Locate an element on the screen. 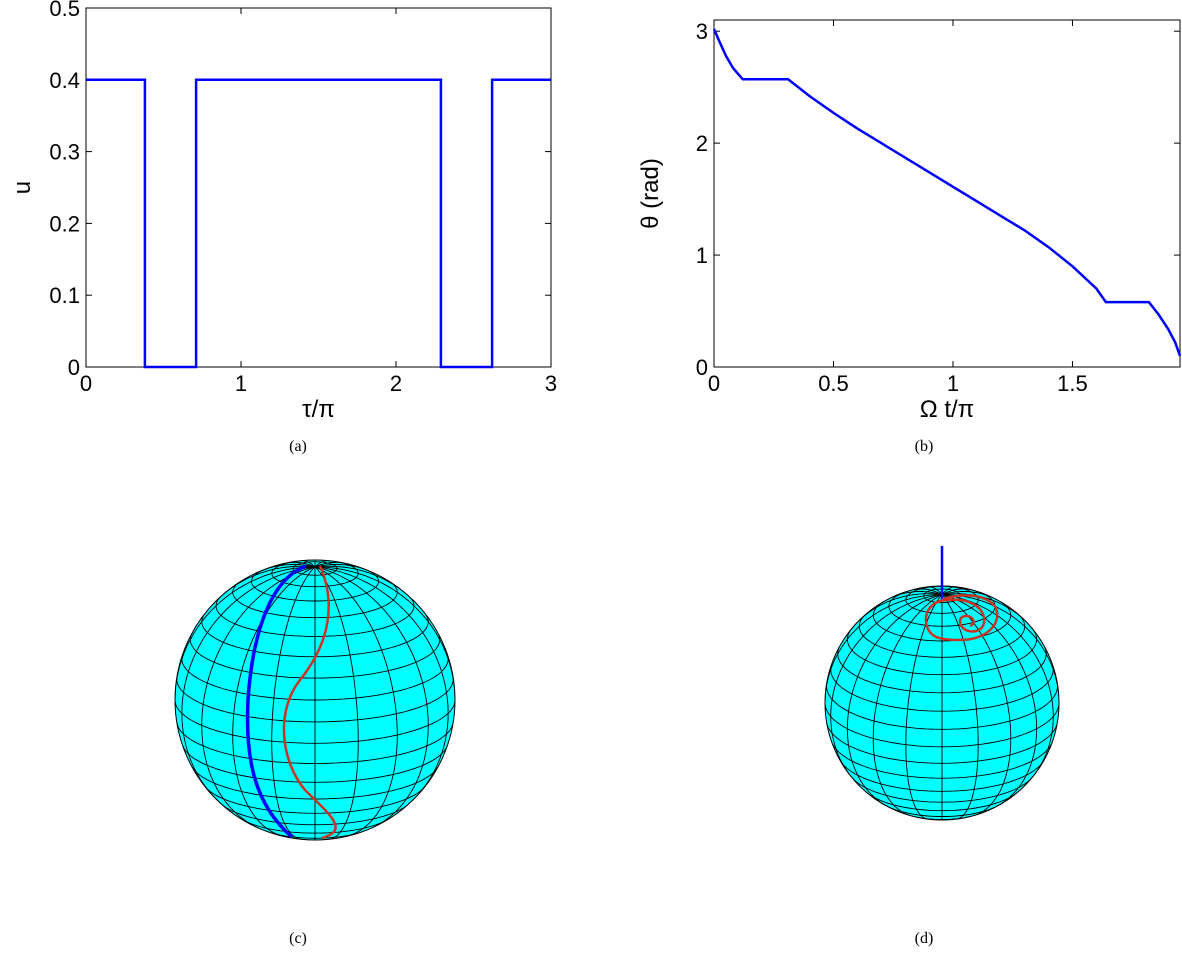  trajectory-red-spiral is located at coordinates (961, 618).